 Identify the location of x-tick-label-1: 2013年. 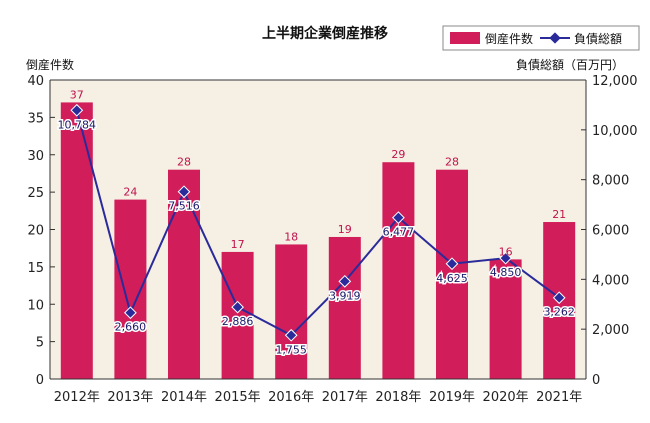
(130, 397).